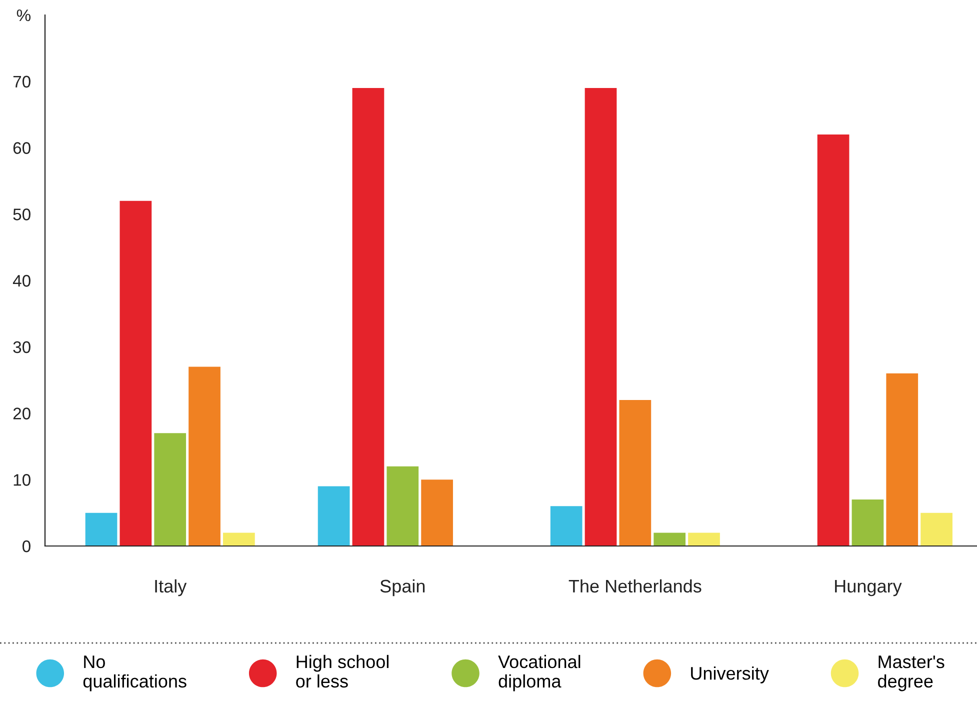 Image resolution: width=977 pixels, height=711 pixels. What do you see at coordinates (342, 671) in the screenshot?
I see `legend-label: High school or less` at bounding box center [342, 671].